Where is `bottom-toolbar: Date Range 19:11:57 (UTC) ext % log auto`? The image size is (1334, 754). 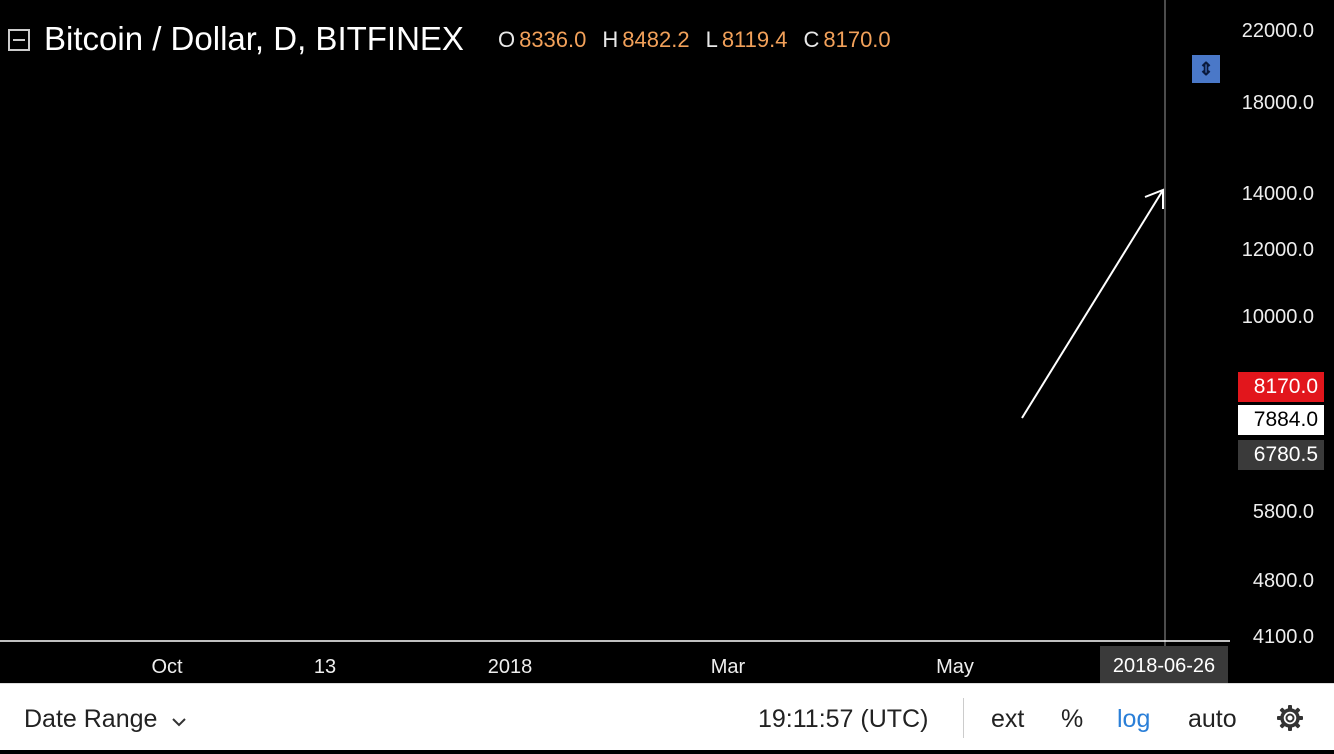 bottom-toolbar: Date Range 19:11:57 (UTC) ext % log auto is located at coordinates (667, 716).